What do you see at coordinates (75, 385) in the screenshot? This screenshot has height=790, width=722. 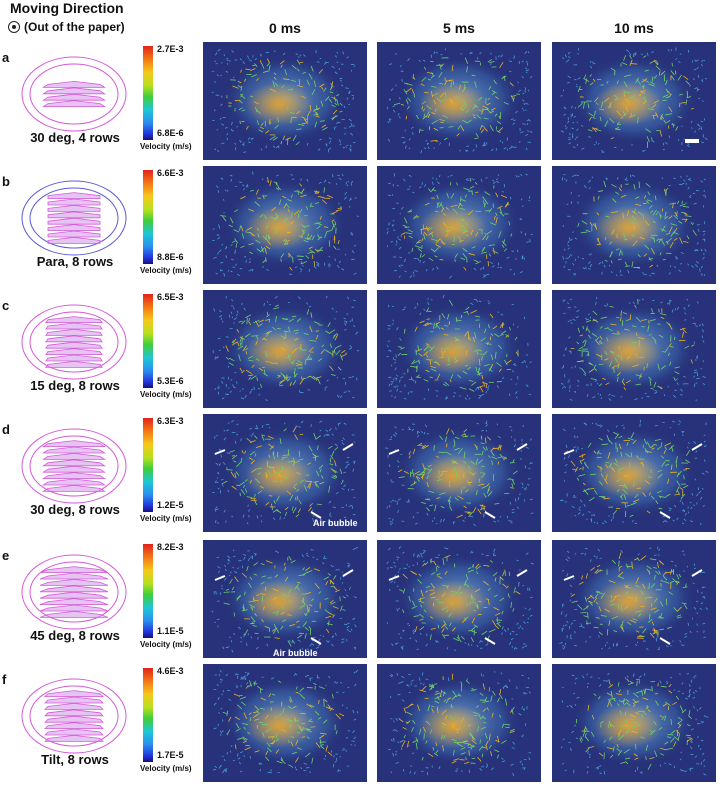 I see `row-label: 15 deg, 8 rows` at bounding box center [75, 385].